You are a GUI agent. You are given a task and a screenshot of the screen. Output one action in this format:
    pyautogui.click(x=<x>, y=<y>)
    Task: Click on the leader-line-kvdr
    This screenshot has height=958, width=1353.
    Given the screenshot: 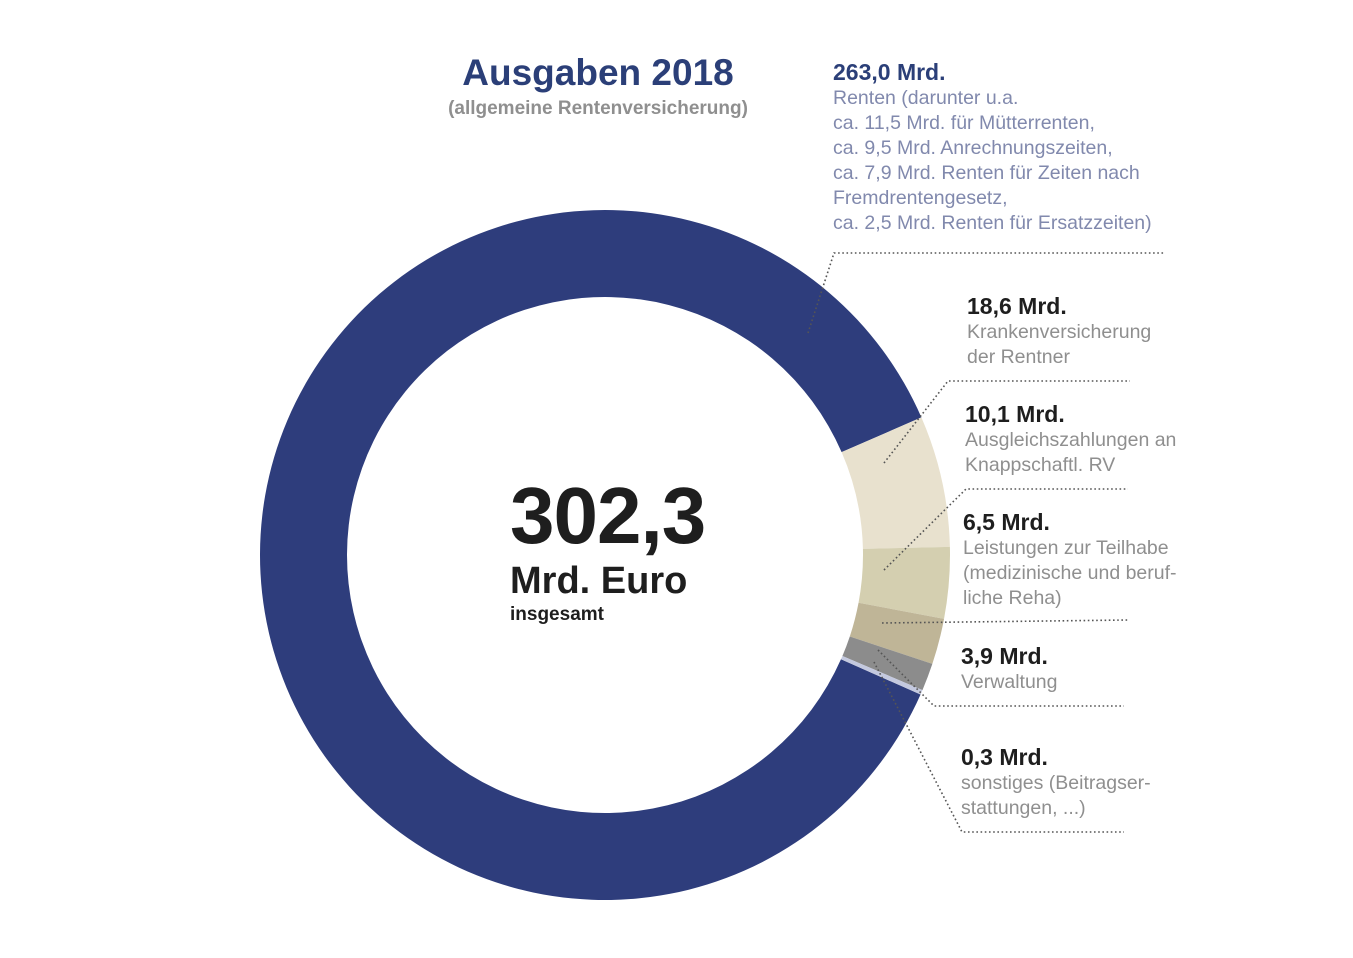 What is the action you would take?
    pyautogui.click(x=1006, y=422)
    